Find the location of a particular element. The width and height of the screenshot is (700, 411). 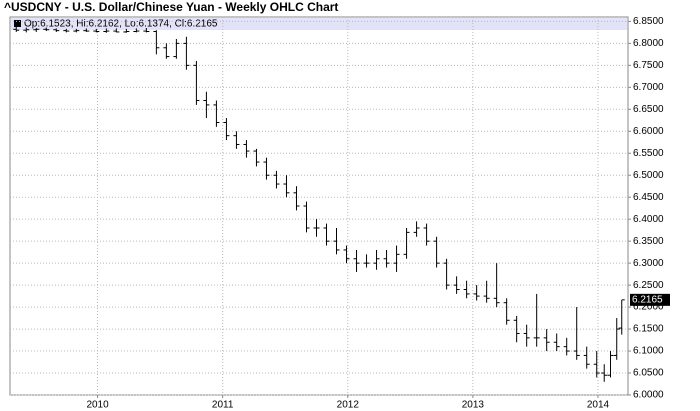

y-tick-label: 6.0000 is located at coordinates (648, 395).